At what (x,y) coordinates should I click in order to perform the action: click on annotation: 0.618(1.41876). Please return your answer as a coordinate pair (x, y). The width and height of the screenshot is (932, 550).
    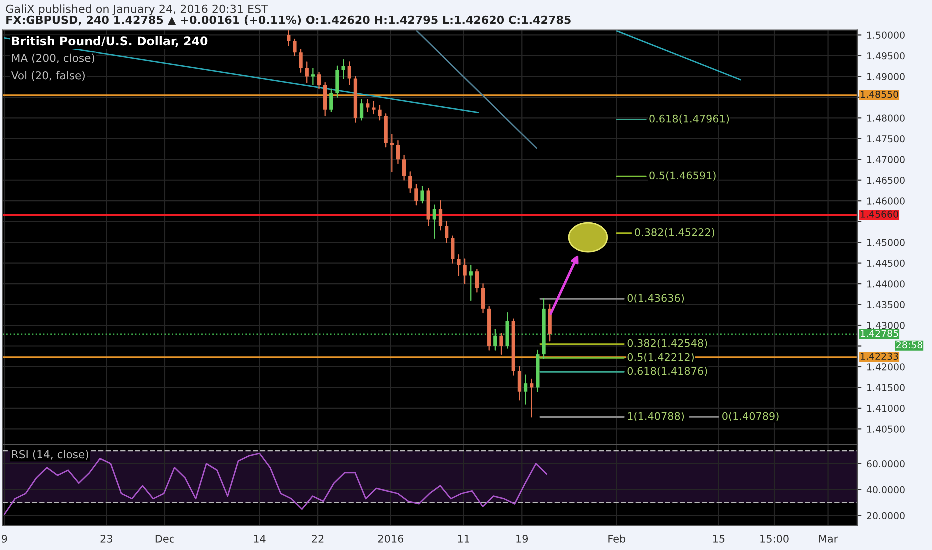
    Looking at the image, I should click on (668, 371).